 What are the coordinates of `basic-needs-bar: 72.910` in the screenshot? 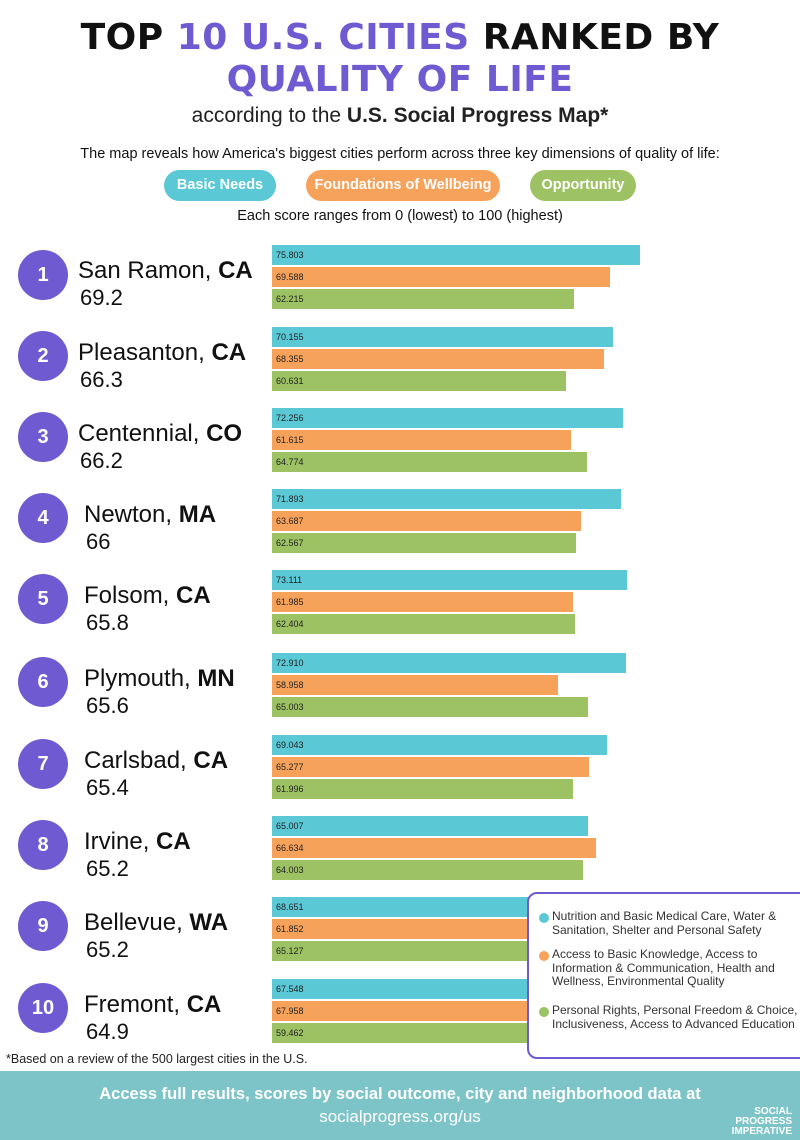 It's located at (449, 663).